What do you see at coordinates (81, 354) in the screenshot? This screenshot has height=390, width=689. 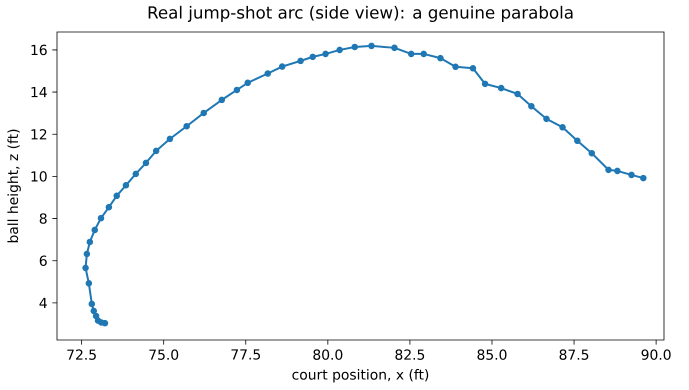 I see `x-tick-label: 72.5` at bounding box center [81, 354].